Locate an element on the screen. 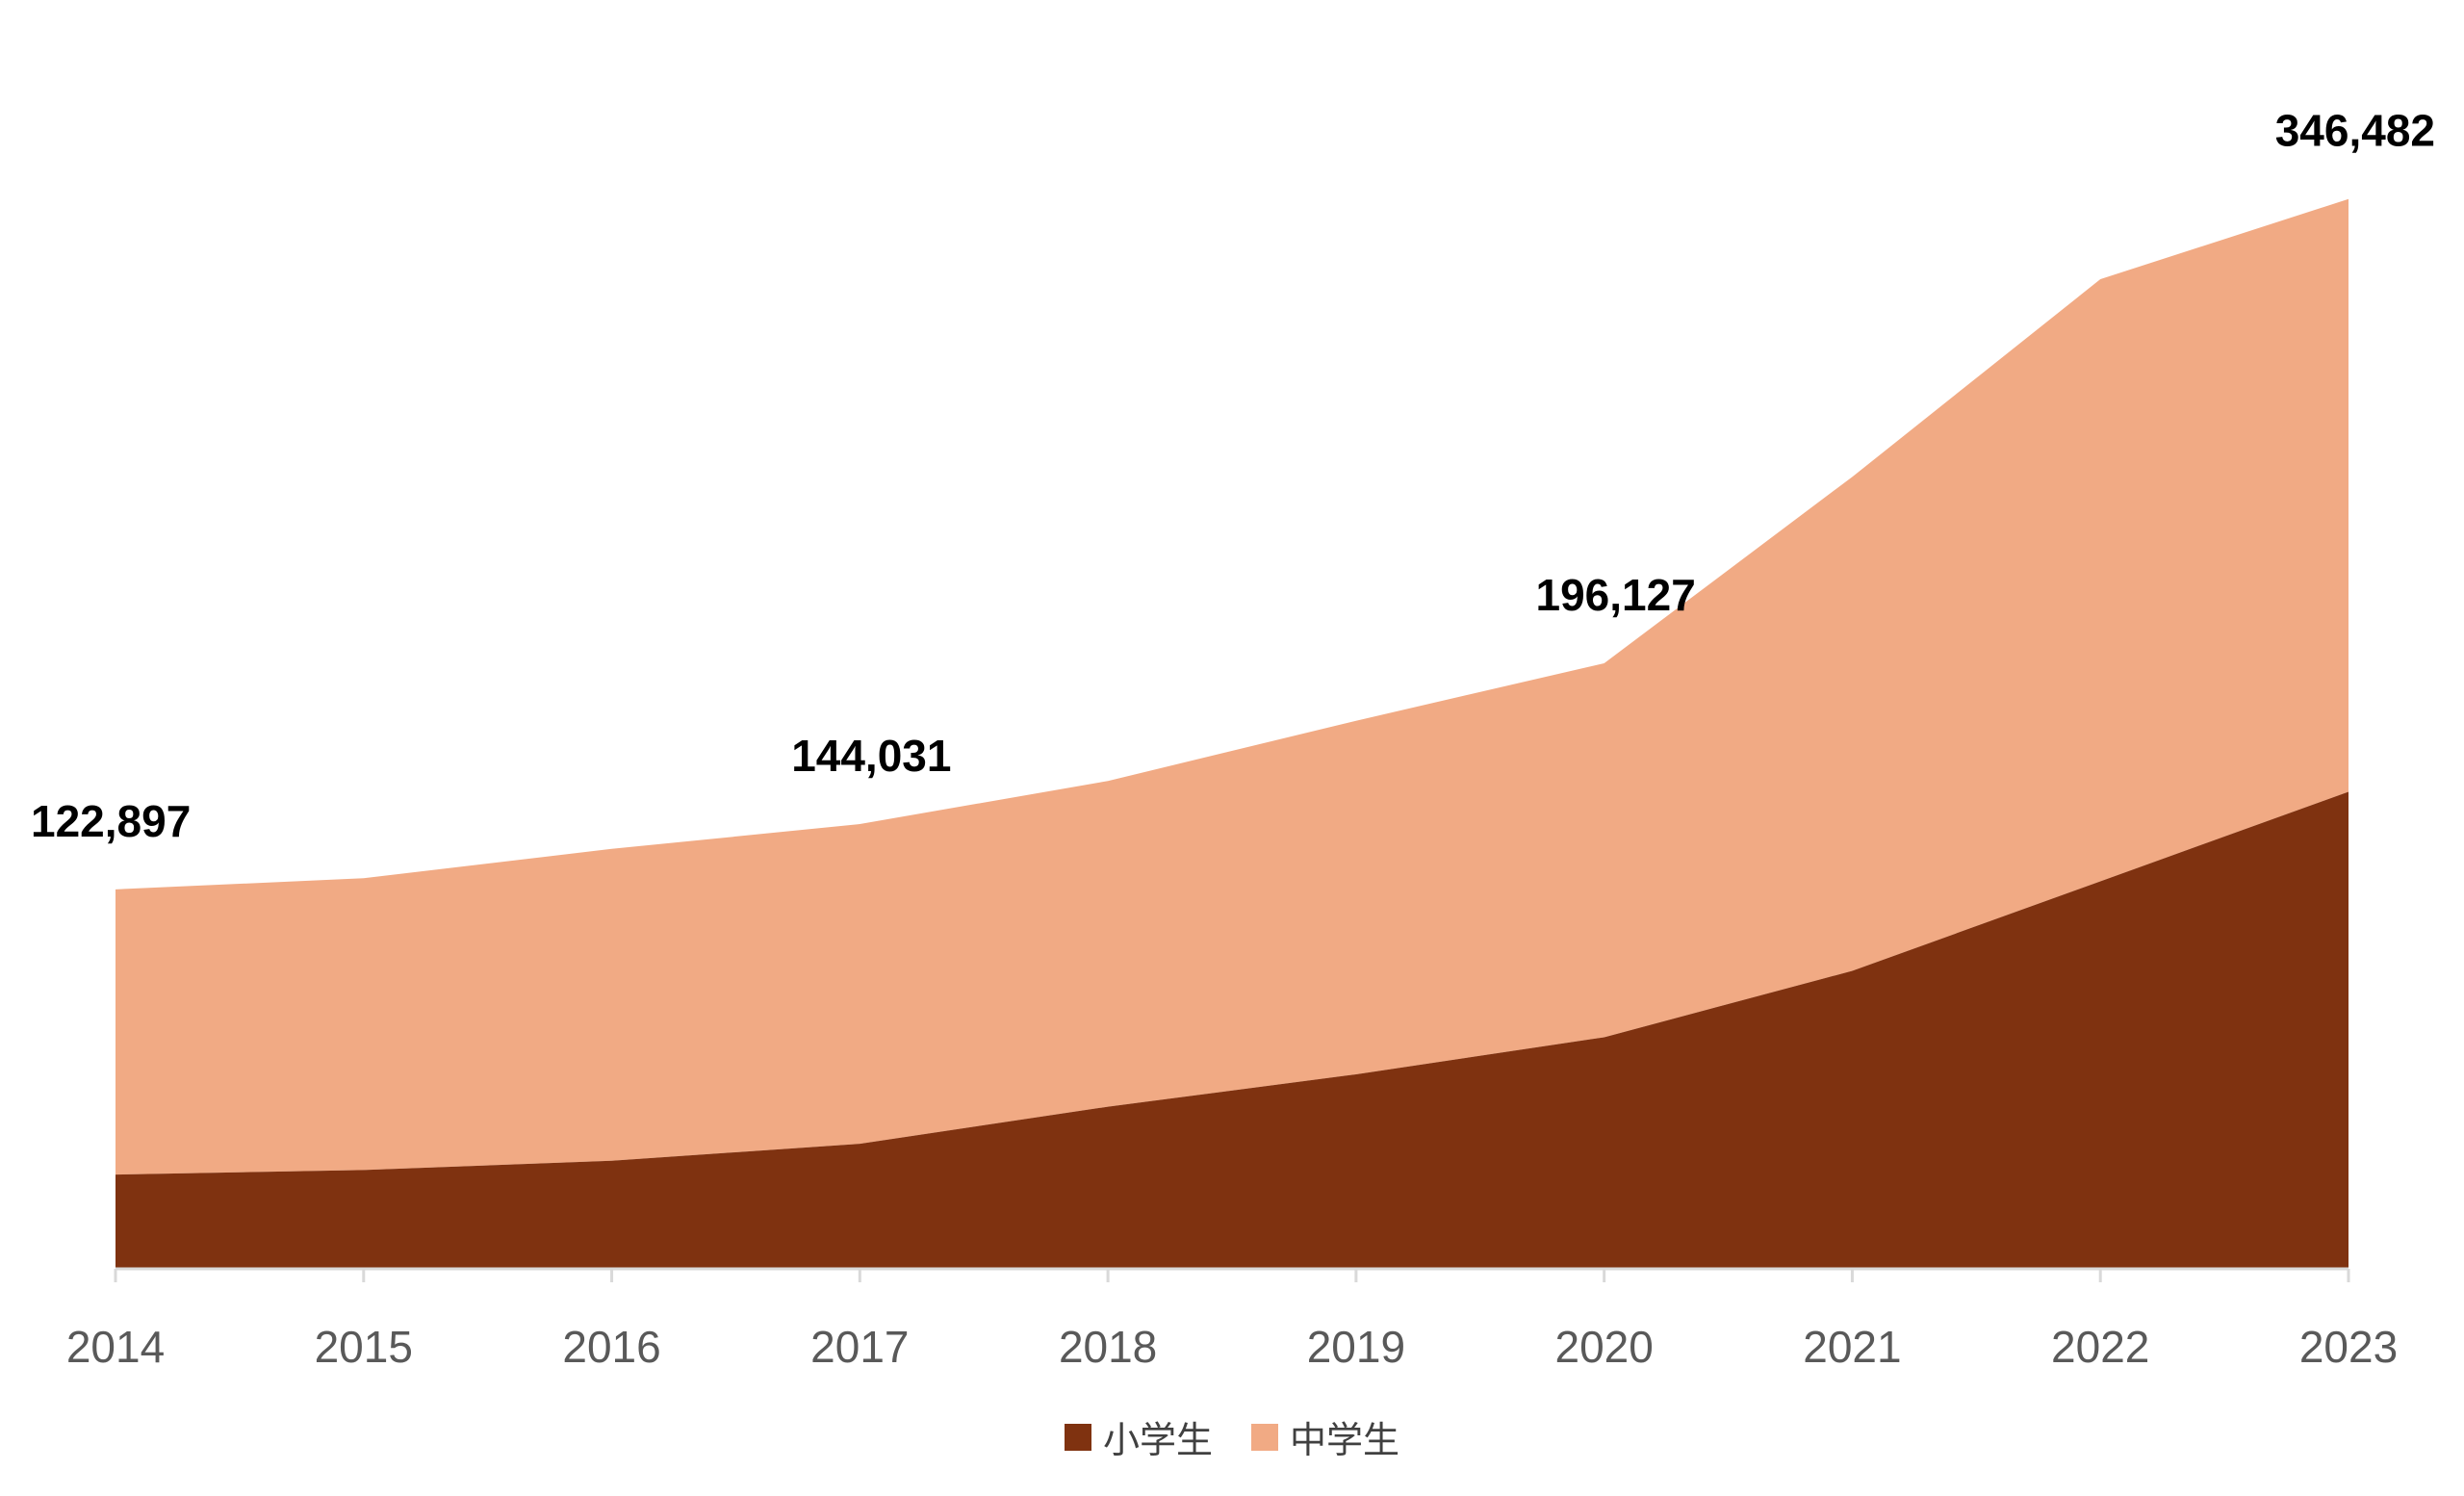 This screenshot has height=1496, width=2464. x-tick-label: 2020 is located at coordinates (1603, 1347).